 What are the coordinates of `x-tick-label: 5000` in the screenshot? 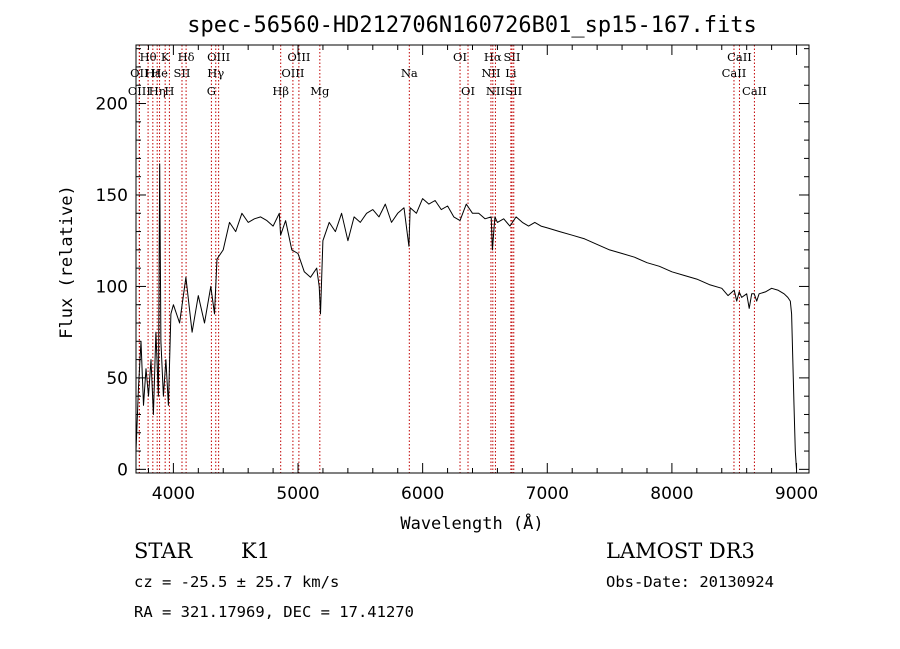 It's located at (297, 494).